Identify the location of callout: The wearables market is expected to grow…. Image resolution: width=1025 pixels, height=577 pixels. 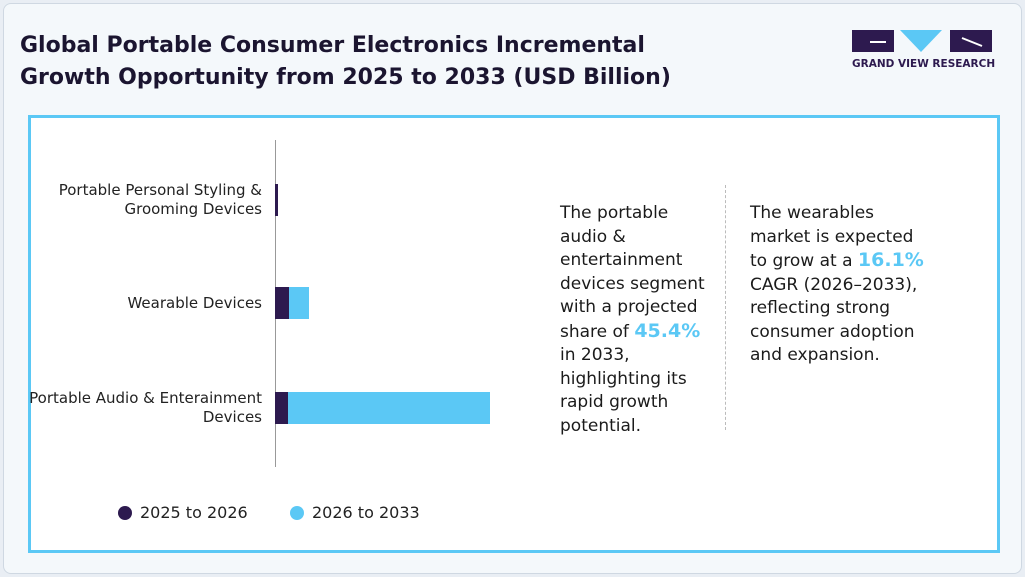
(840, 285).